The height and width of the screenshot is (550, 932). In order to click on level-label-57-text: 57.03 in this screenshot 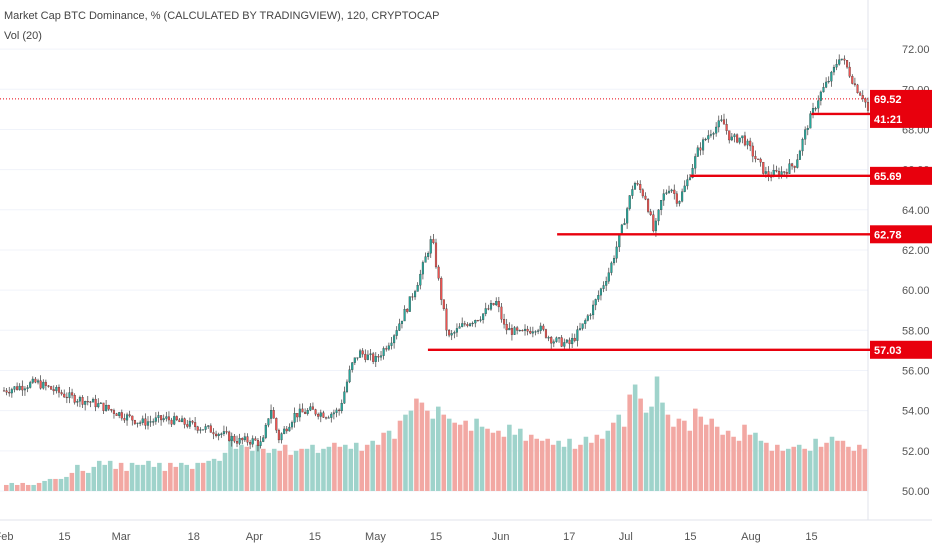, I will do `click(888, 351)`.